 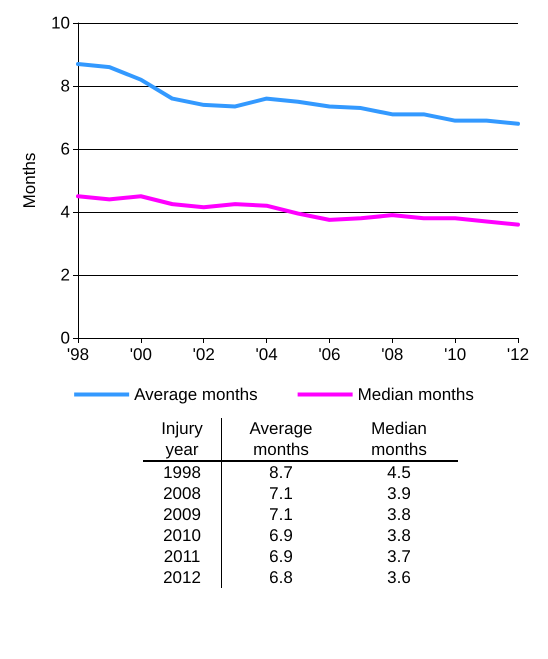 I want to click on text: 3.9, so click(x=399, y=493).